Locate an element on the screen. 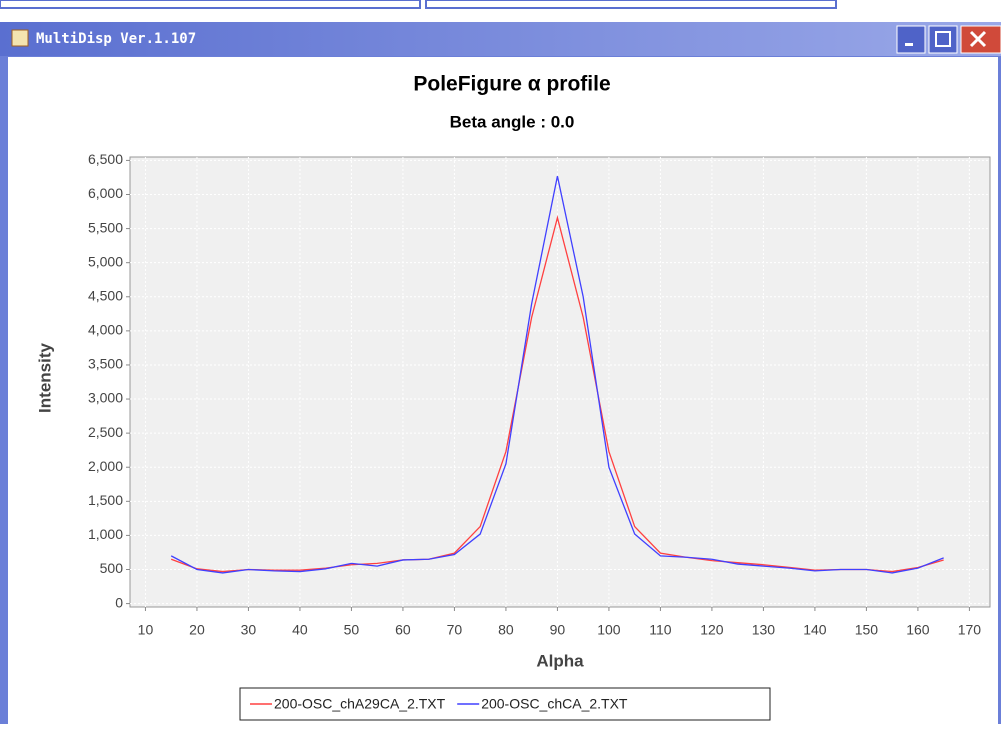  chart-title: PoleFigure α profile is located at coordinates (511, 84).